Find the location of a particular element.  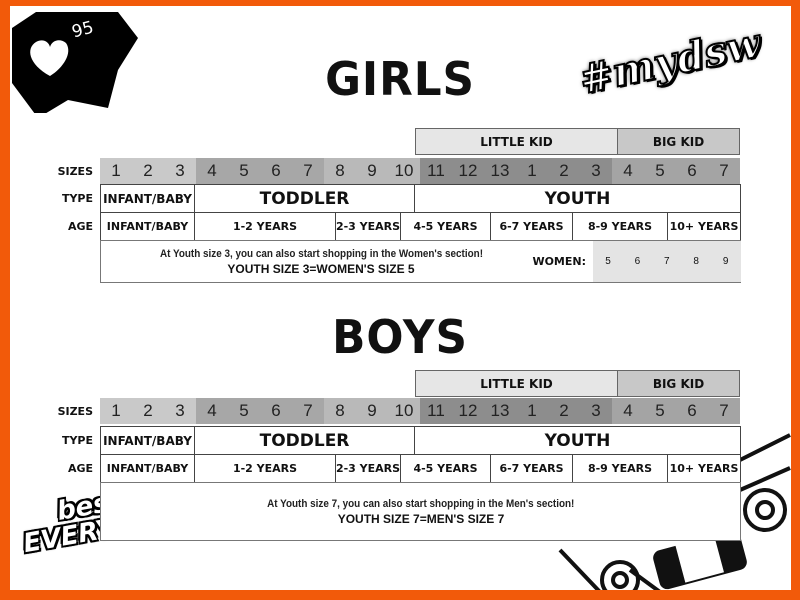

cassette-illustration is located at coordinates (674, 512).